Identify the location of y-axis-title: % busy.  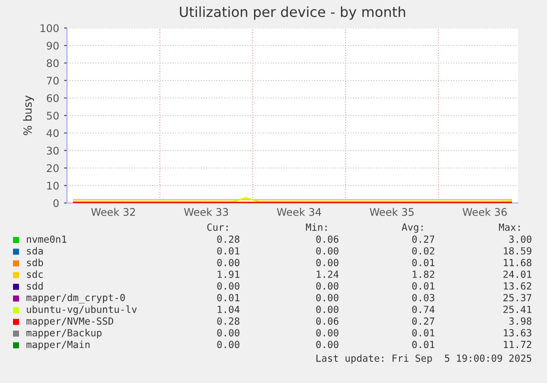
(28, 116).